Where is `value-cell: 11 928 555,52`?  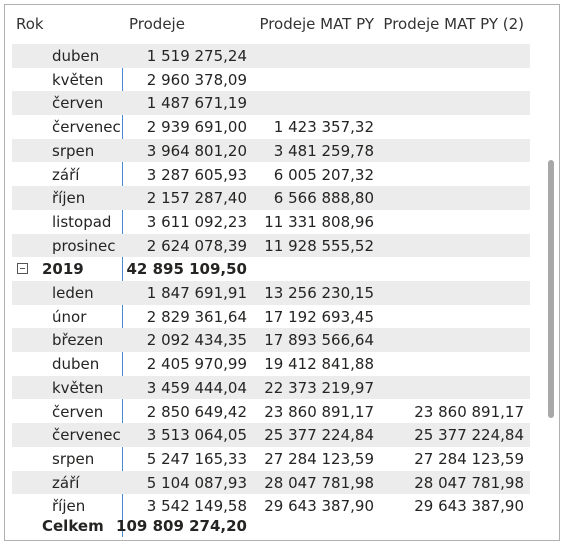
value-cell: 11 928 555,52 is located at coordinates (319, 245).